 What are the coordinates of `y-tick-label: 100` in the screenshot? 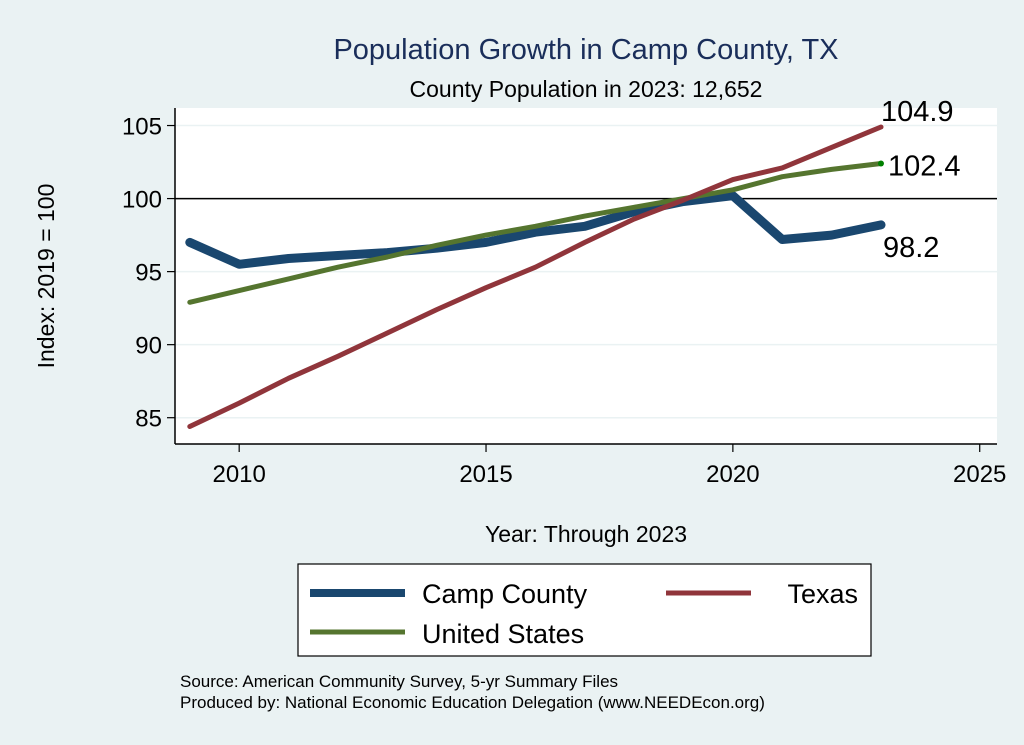 It's located at (142, 200).